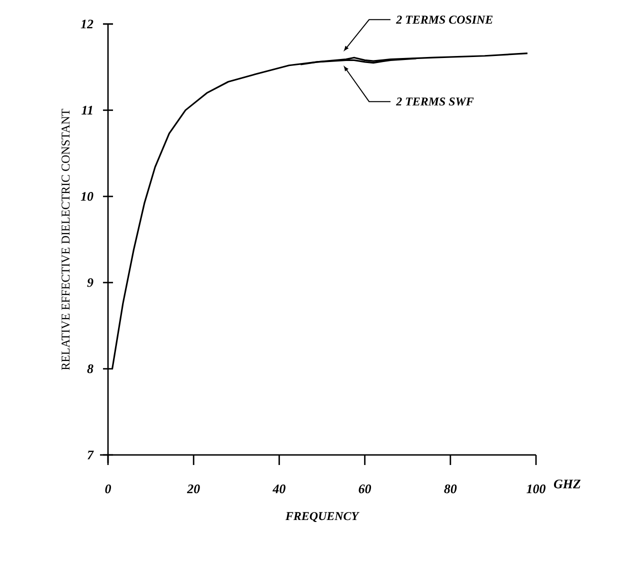 The width and height of the screenshot is (617, 566). What do you see at coordinates (87, 110) in the screenshot?
I see `y-tick-label: 11` at bounding box center [87, 110].